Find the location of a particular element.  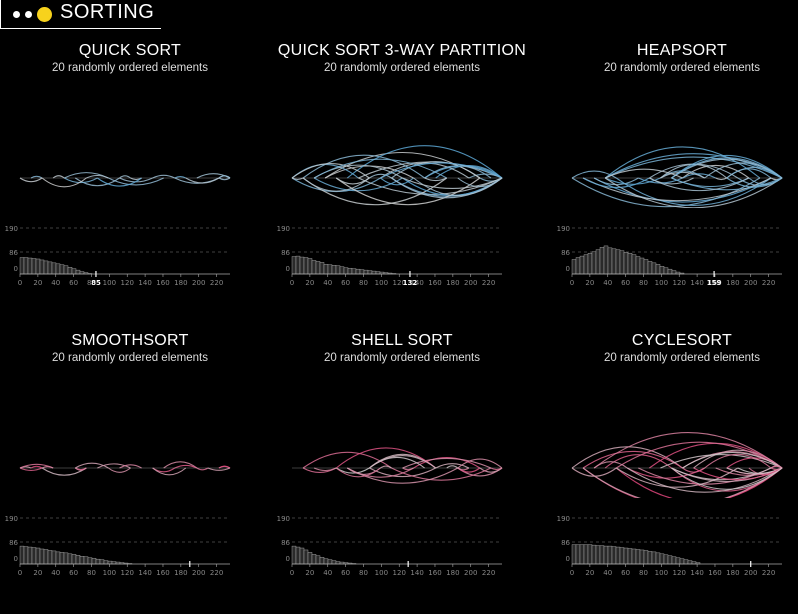

x-tick-label: 120 is located at coordinates (127, 283).